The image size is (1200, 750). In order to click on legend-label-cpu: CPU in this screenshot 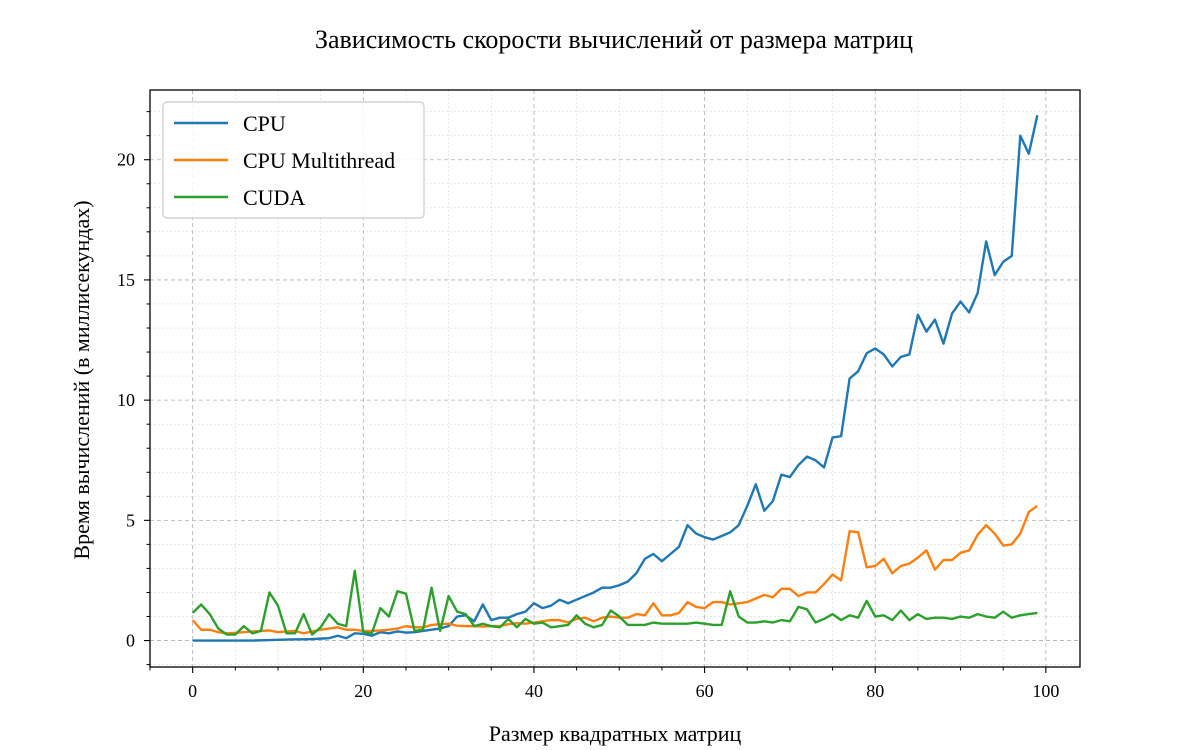, I will do `click(264, 123)`.